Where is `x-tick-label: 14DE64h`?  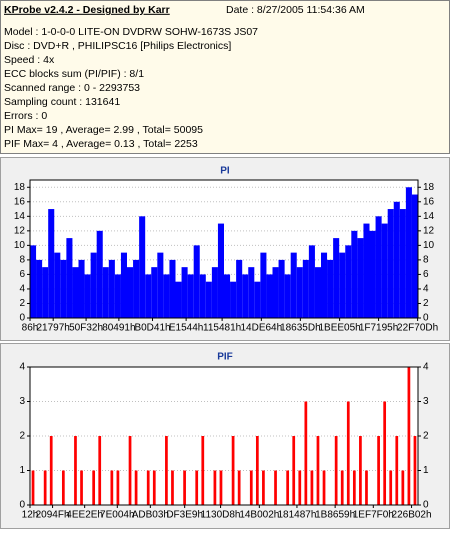 x-tick-label: 14DE64h is located at coordinates (261, 328).